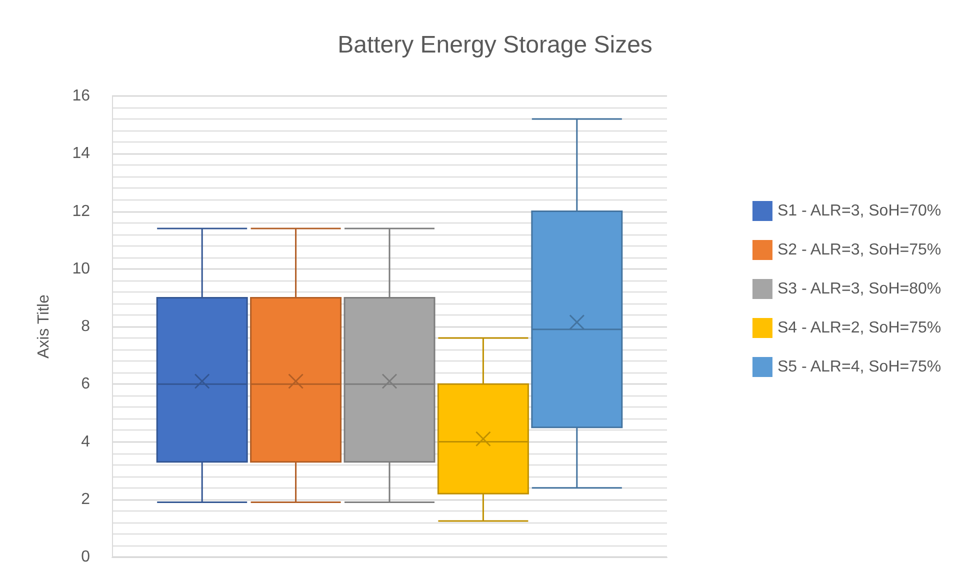  What do you see at coordinates (859, 250) in the screenshot?
I see `legend-label: S2 - ALR=3, SoH=75%` at bounding box center [859, 250].